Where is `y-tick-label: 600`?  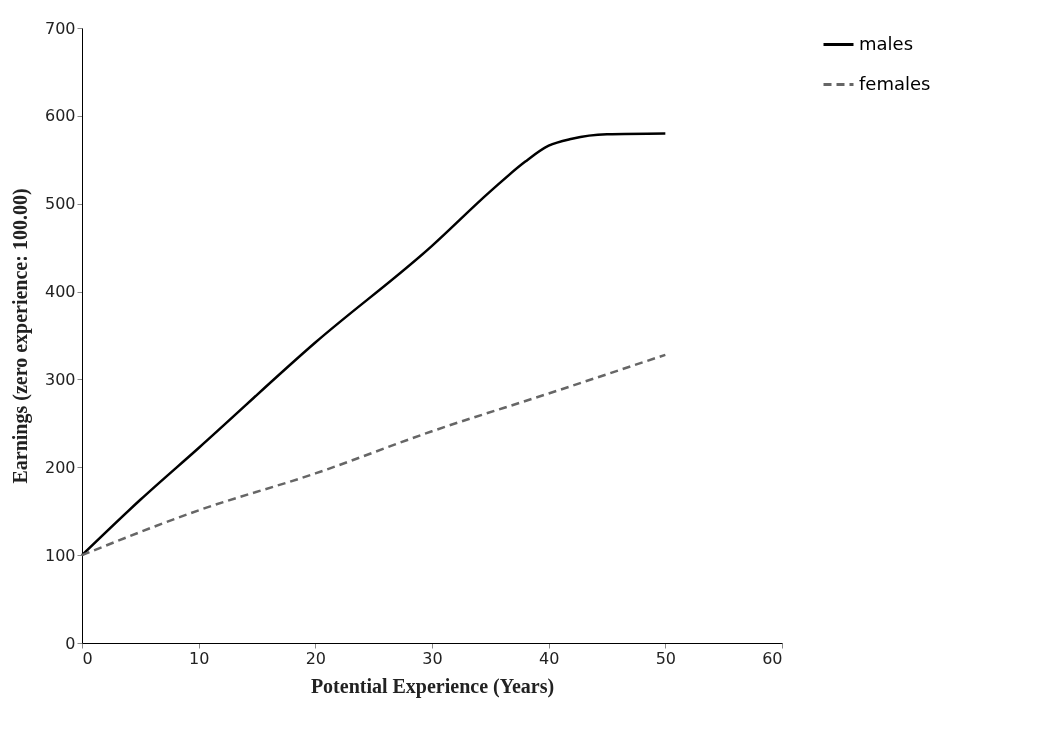 y-tick-label: 600 is located at coordinates (60, 116).